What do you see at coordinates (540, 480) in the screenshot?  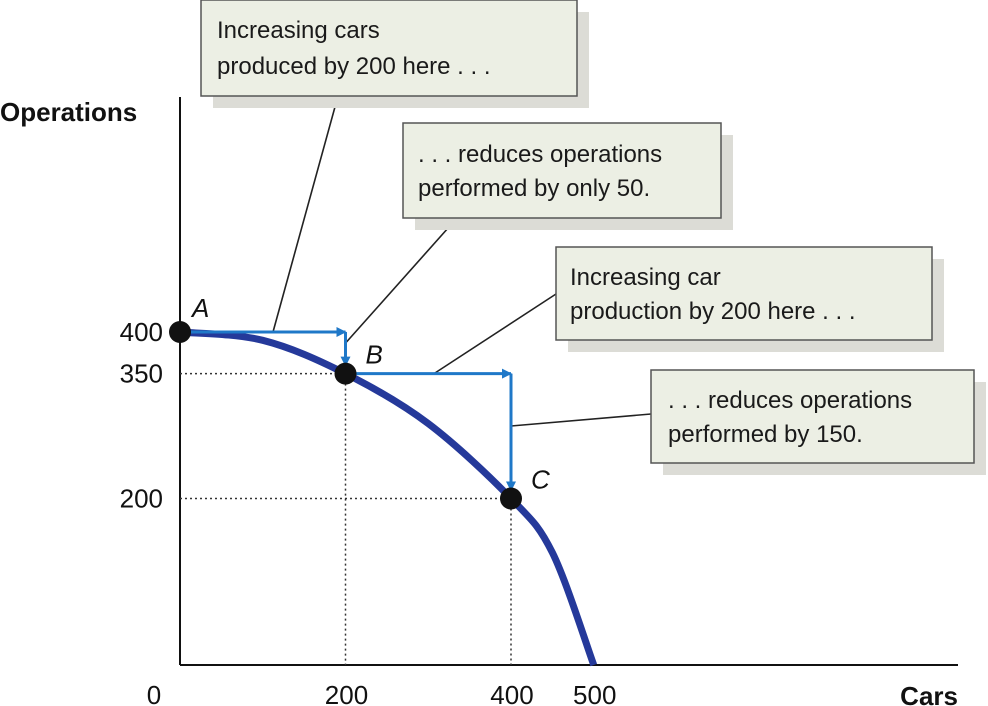 I see `point-label-C: C` at bounding box center [540, 480].